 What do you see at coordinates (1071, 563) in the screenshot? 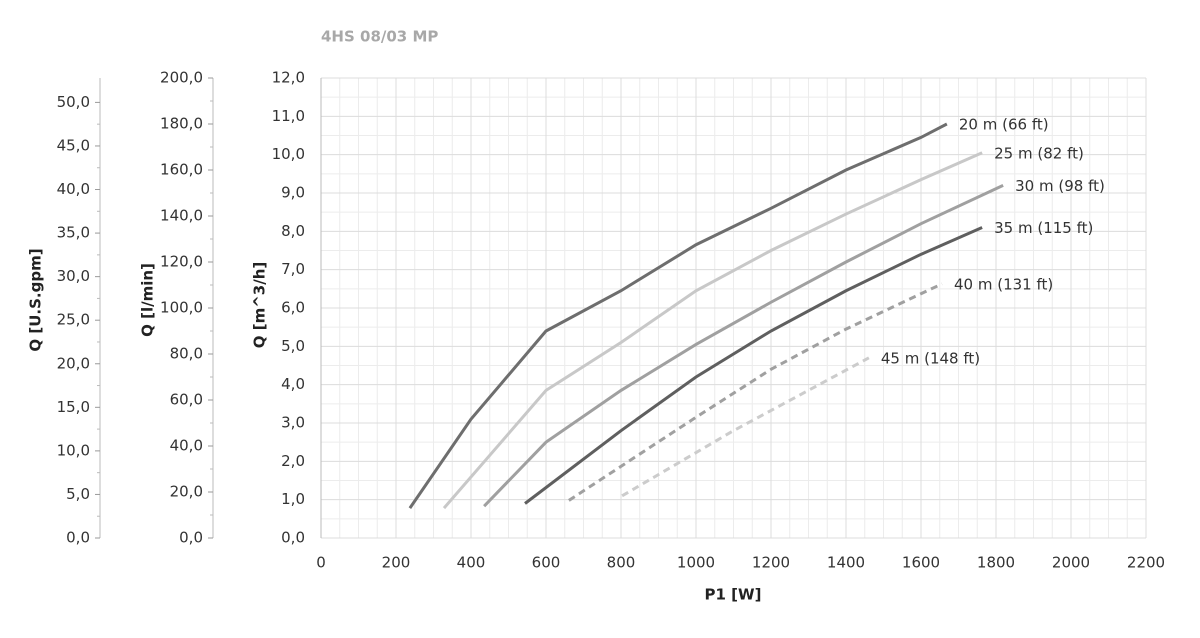
I see `x-tick-label: 2000` at bounding box center [1071, 563].